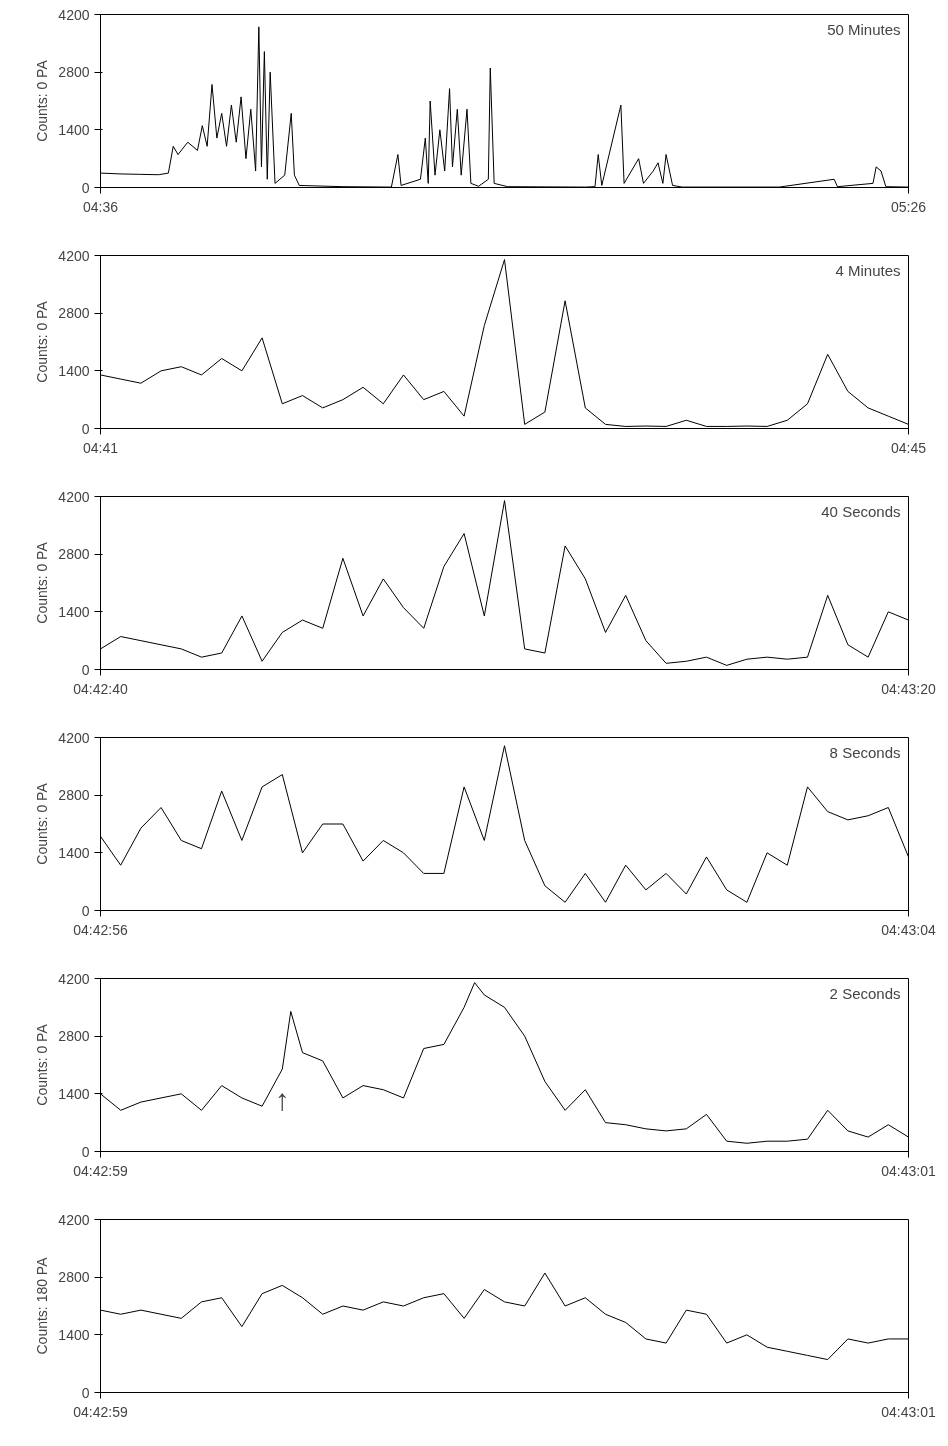  What do you see at coordinates (908, 929) in the screenshot?
I see `x-tick-label: 04:43:04` at bounding box center [908, 929].